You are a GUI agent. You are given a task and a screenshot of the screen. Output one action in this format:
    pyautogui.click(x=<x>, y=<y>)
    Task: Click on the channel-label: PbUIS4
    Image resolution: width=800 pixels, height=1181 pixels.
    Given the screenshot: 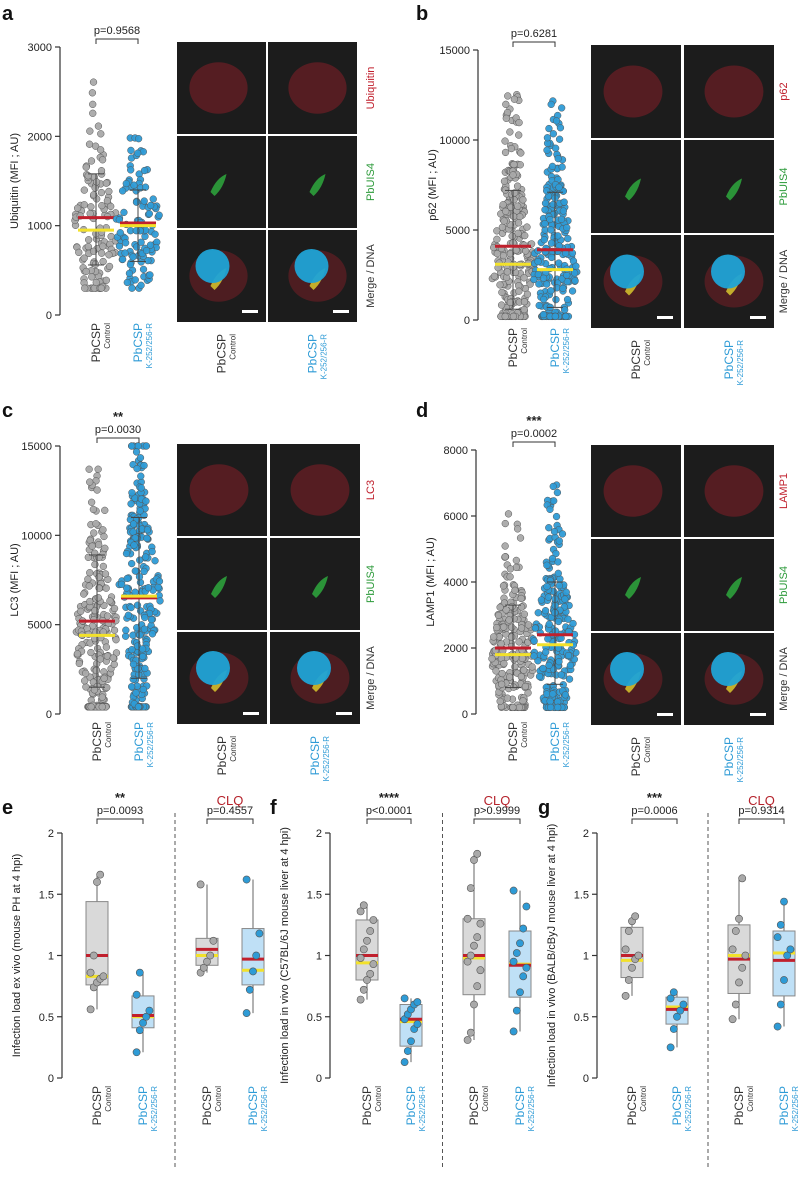 What is the action you would take?
    pyautogui.click(x=371, y=584)
    